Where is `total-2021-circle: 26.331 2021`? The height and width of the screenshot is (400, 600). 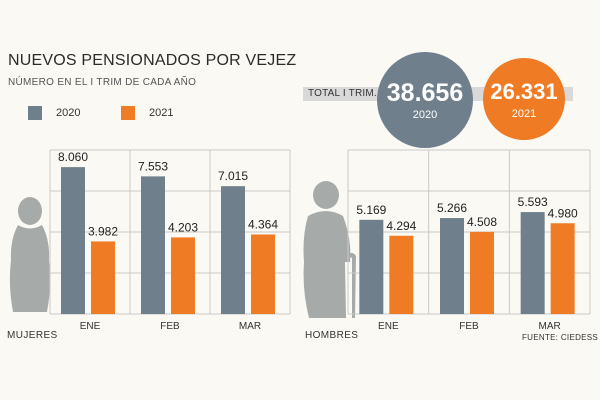 total-2021-circle: 26.331 2021 is located at coordinates (524, 99).